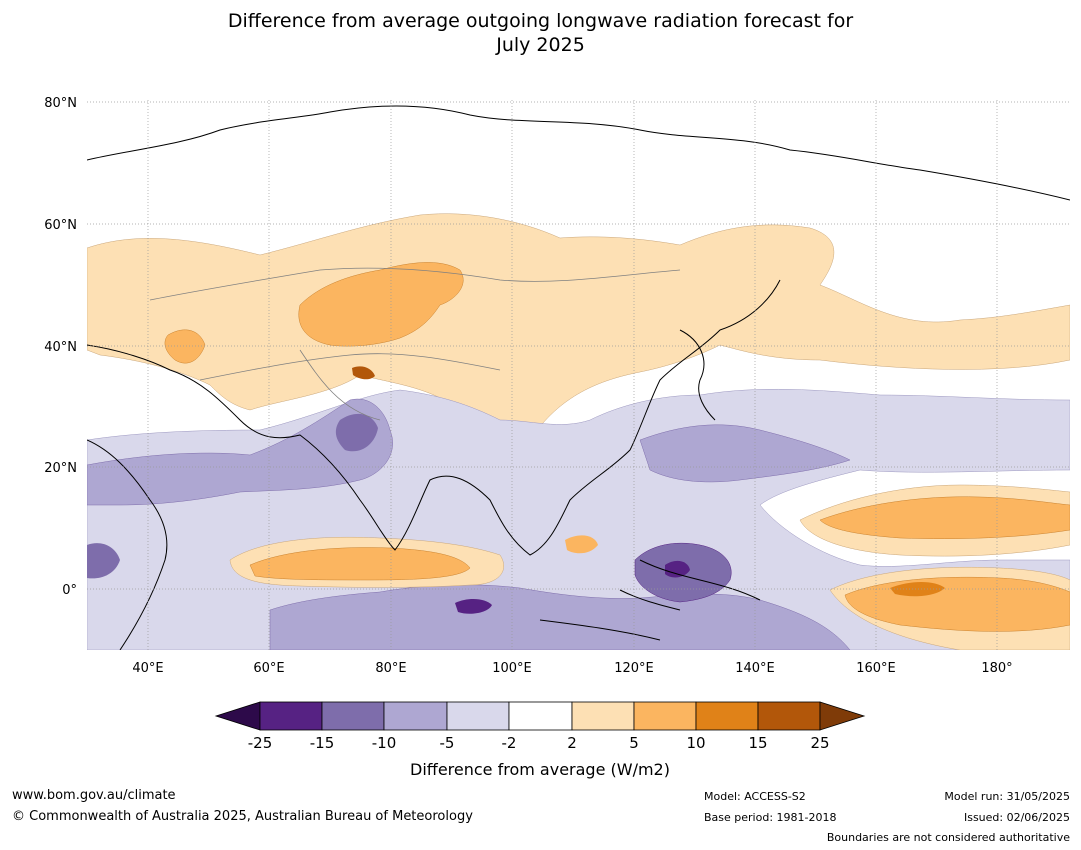 This screenshot has height=850, width=1081. Describe the element at coordinates (917, 589) in the screenshot. I see `anomaly-region-central-pacific-core` at that location.